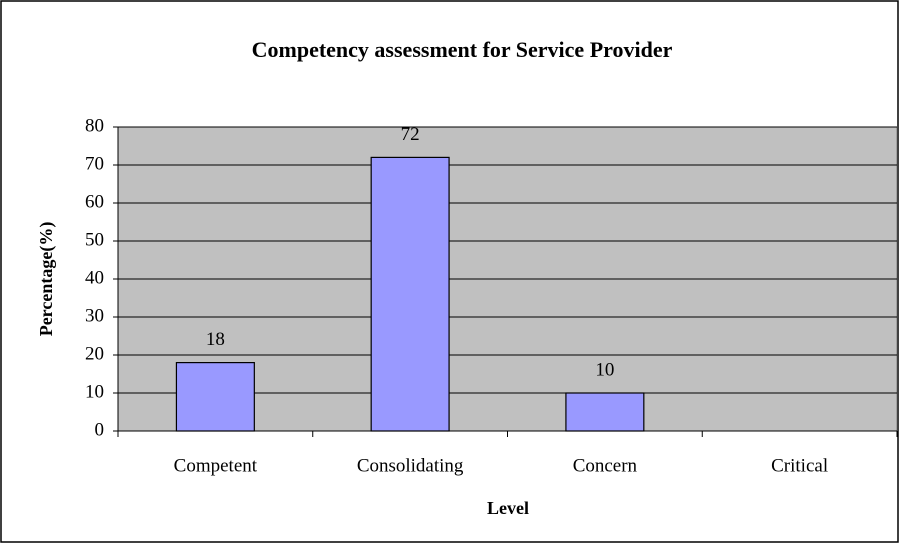 The image size is (900, 544). I want to click on data-label: 18, so click(215, 339).